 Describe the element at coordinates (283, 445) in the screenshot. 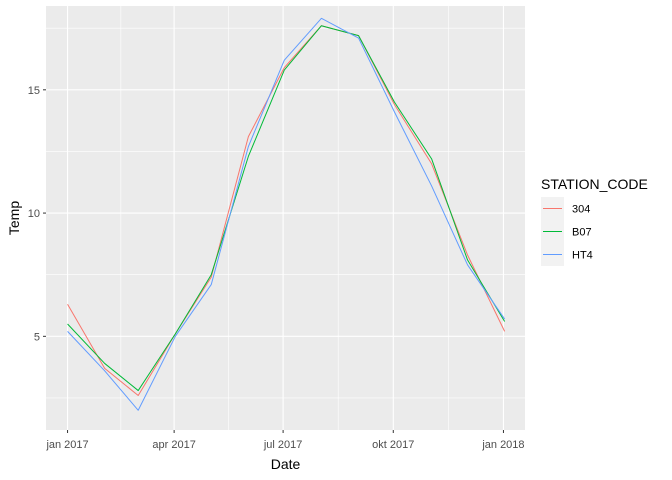

I see `x-tick-label: jul 2017` at that location.